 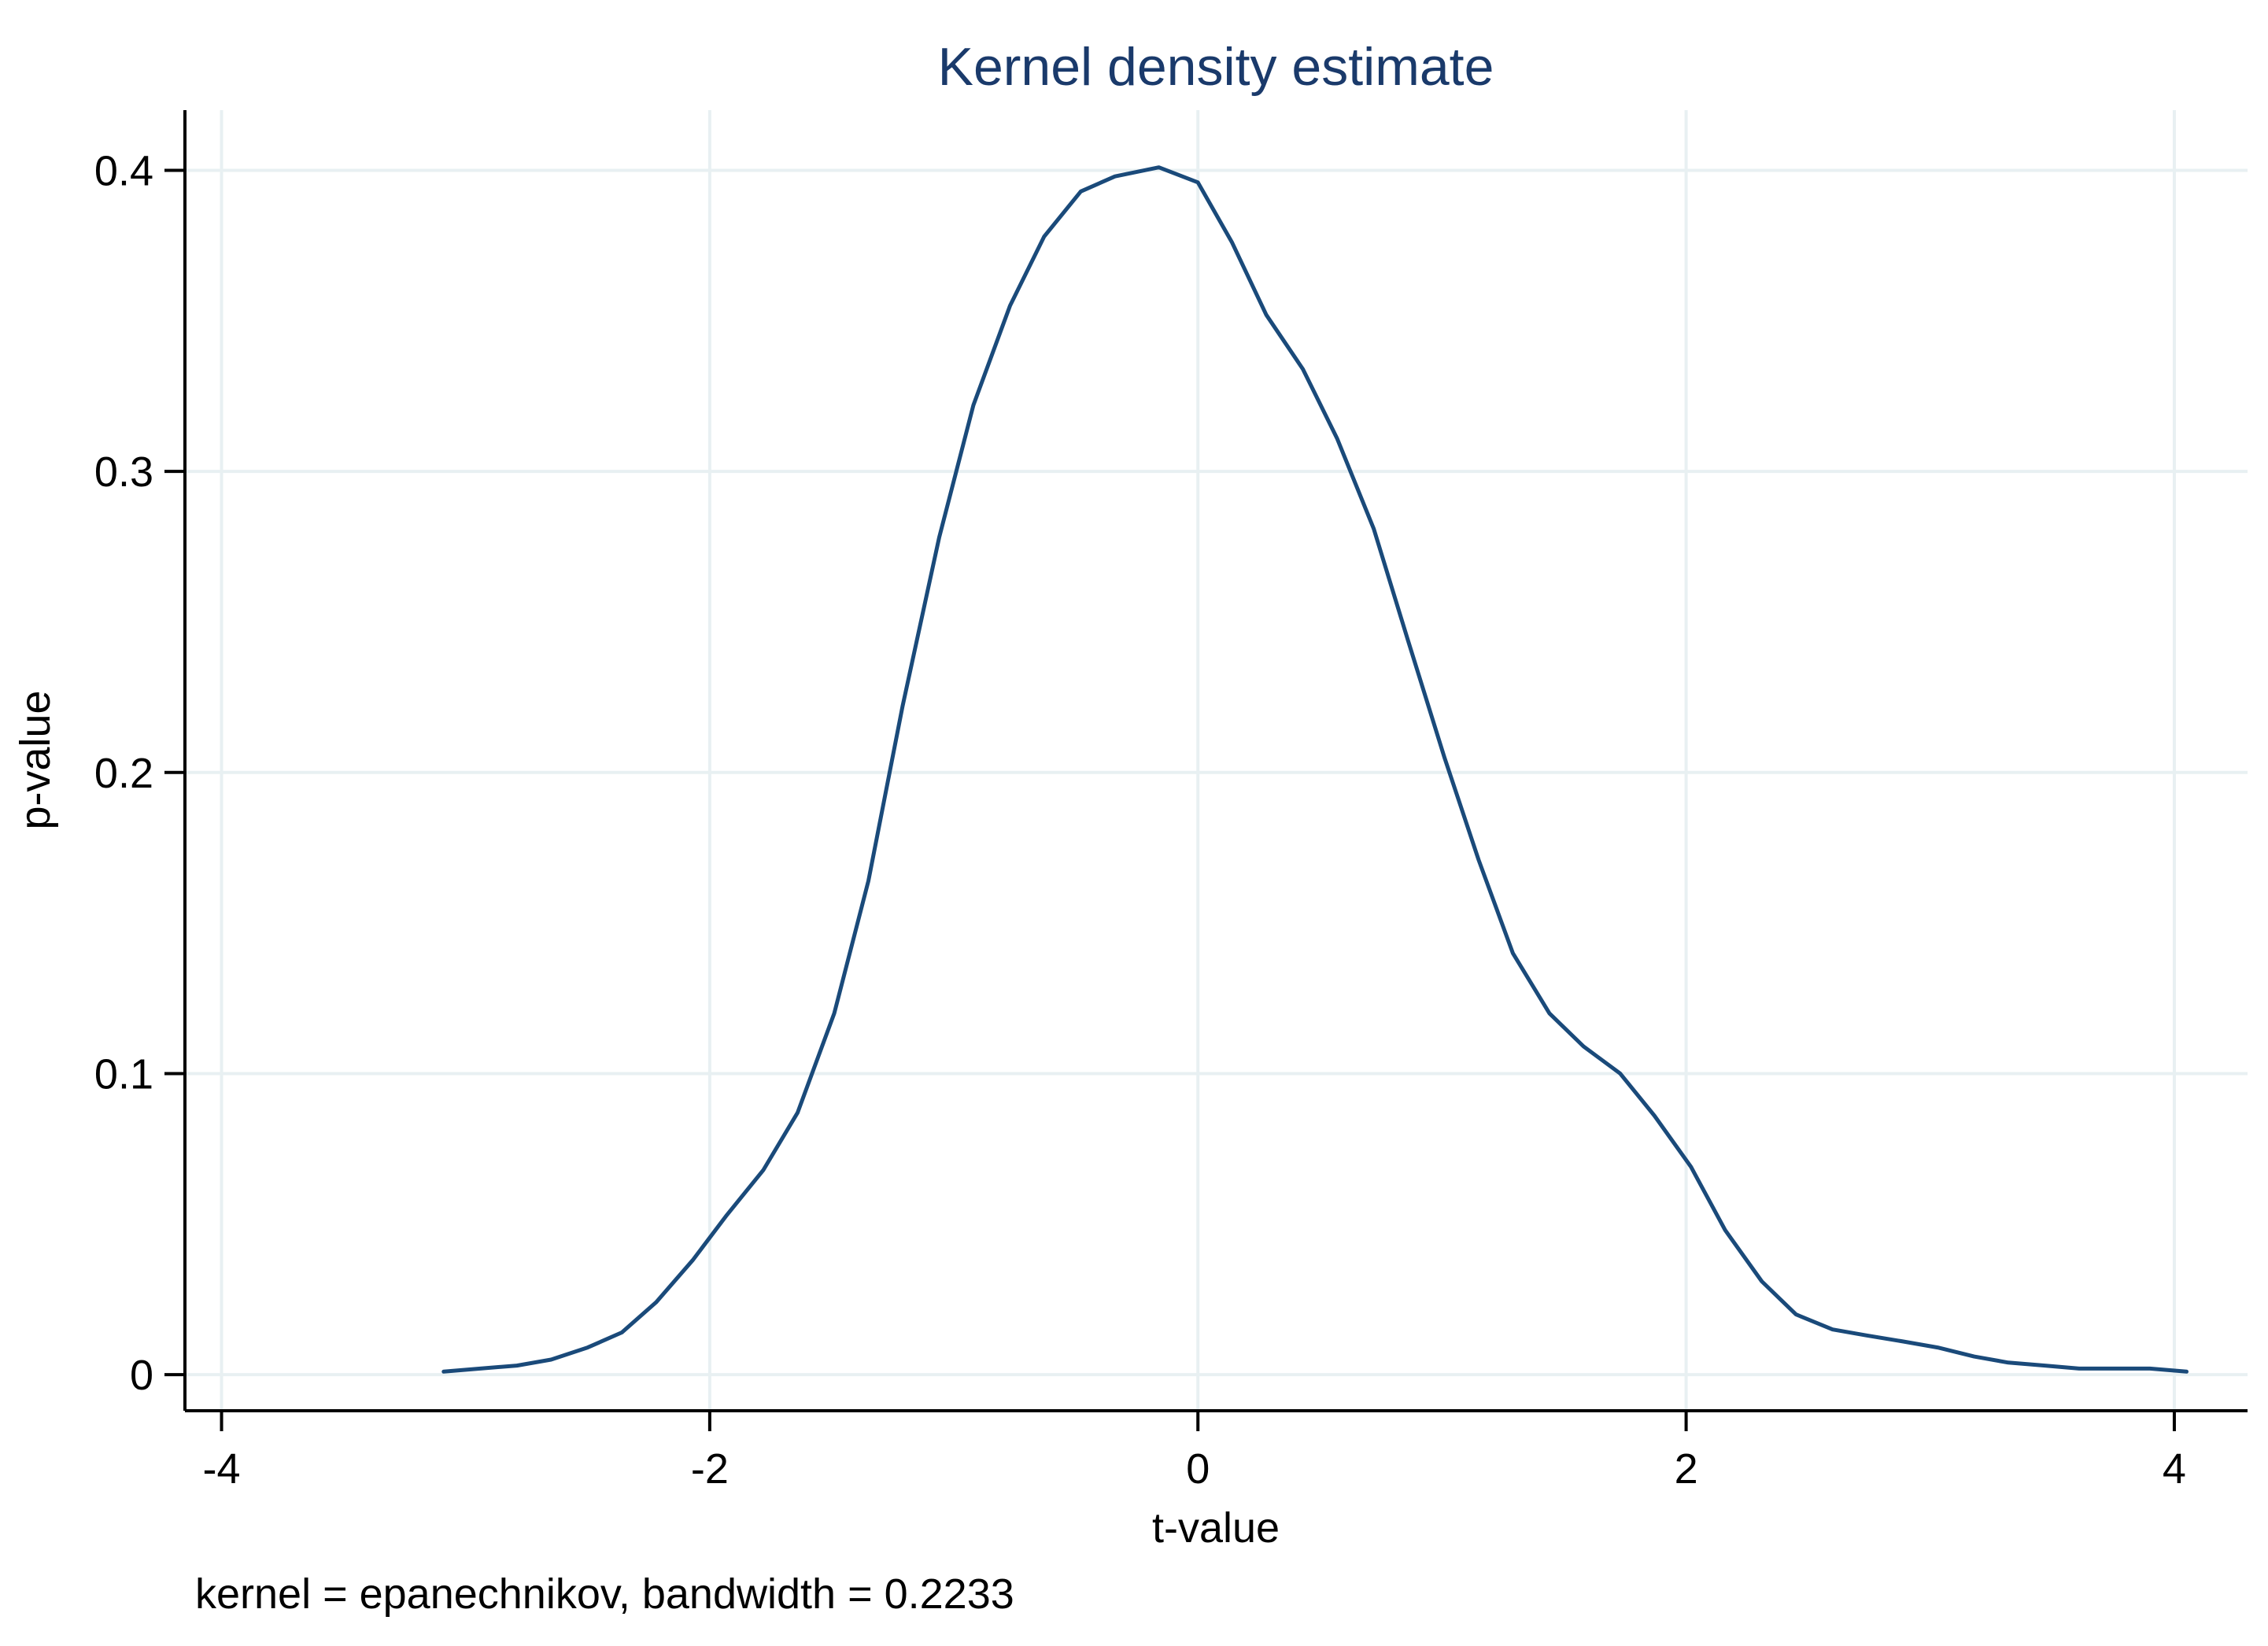 What do you see at coordinates (123, 1074) in the screenshot?
I see `y-tick-label: 0.1` at bounding box center [123, 1074].